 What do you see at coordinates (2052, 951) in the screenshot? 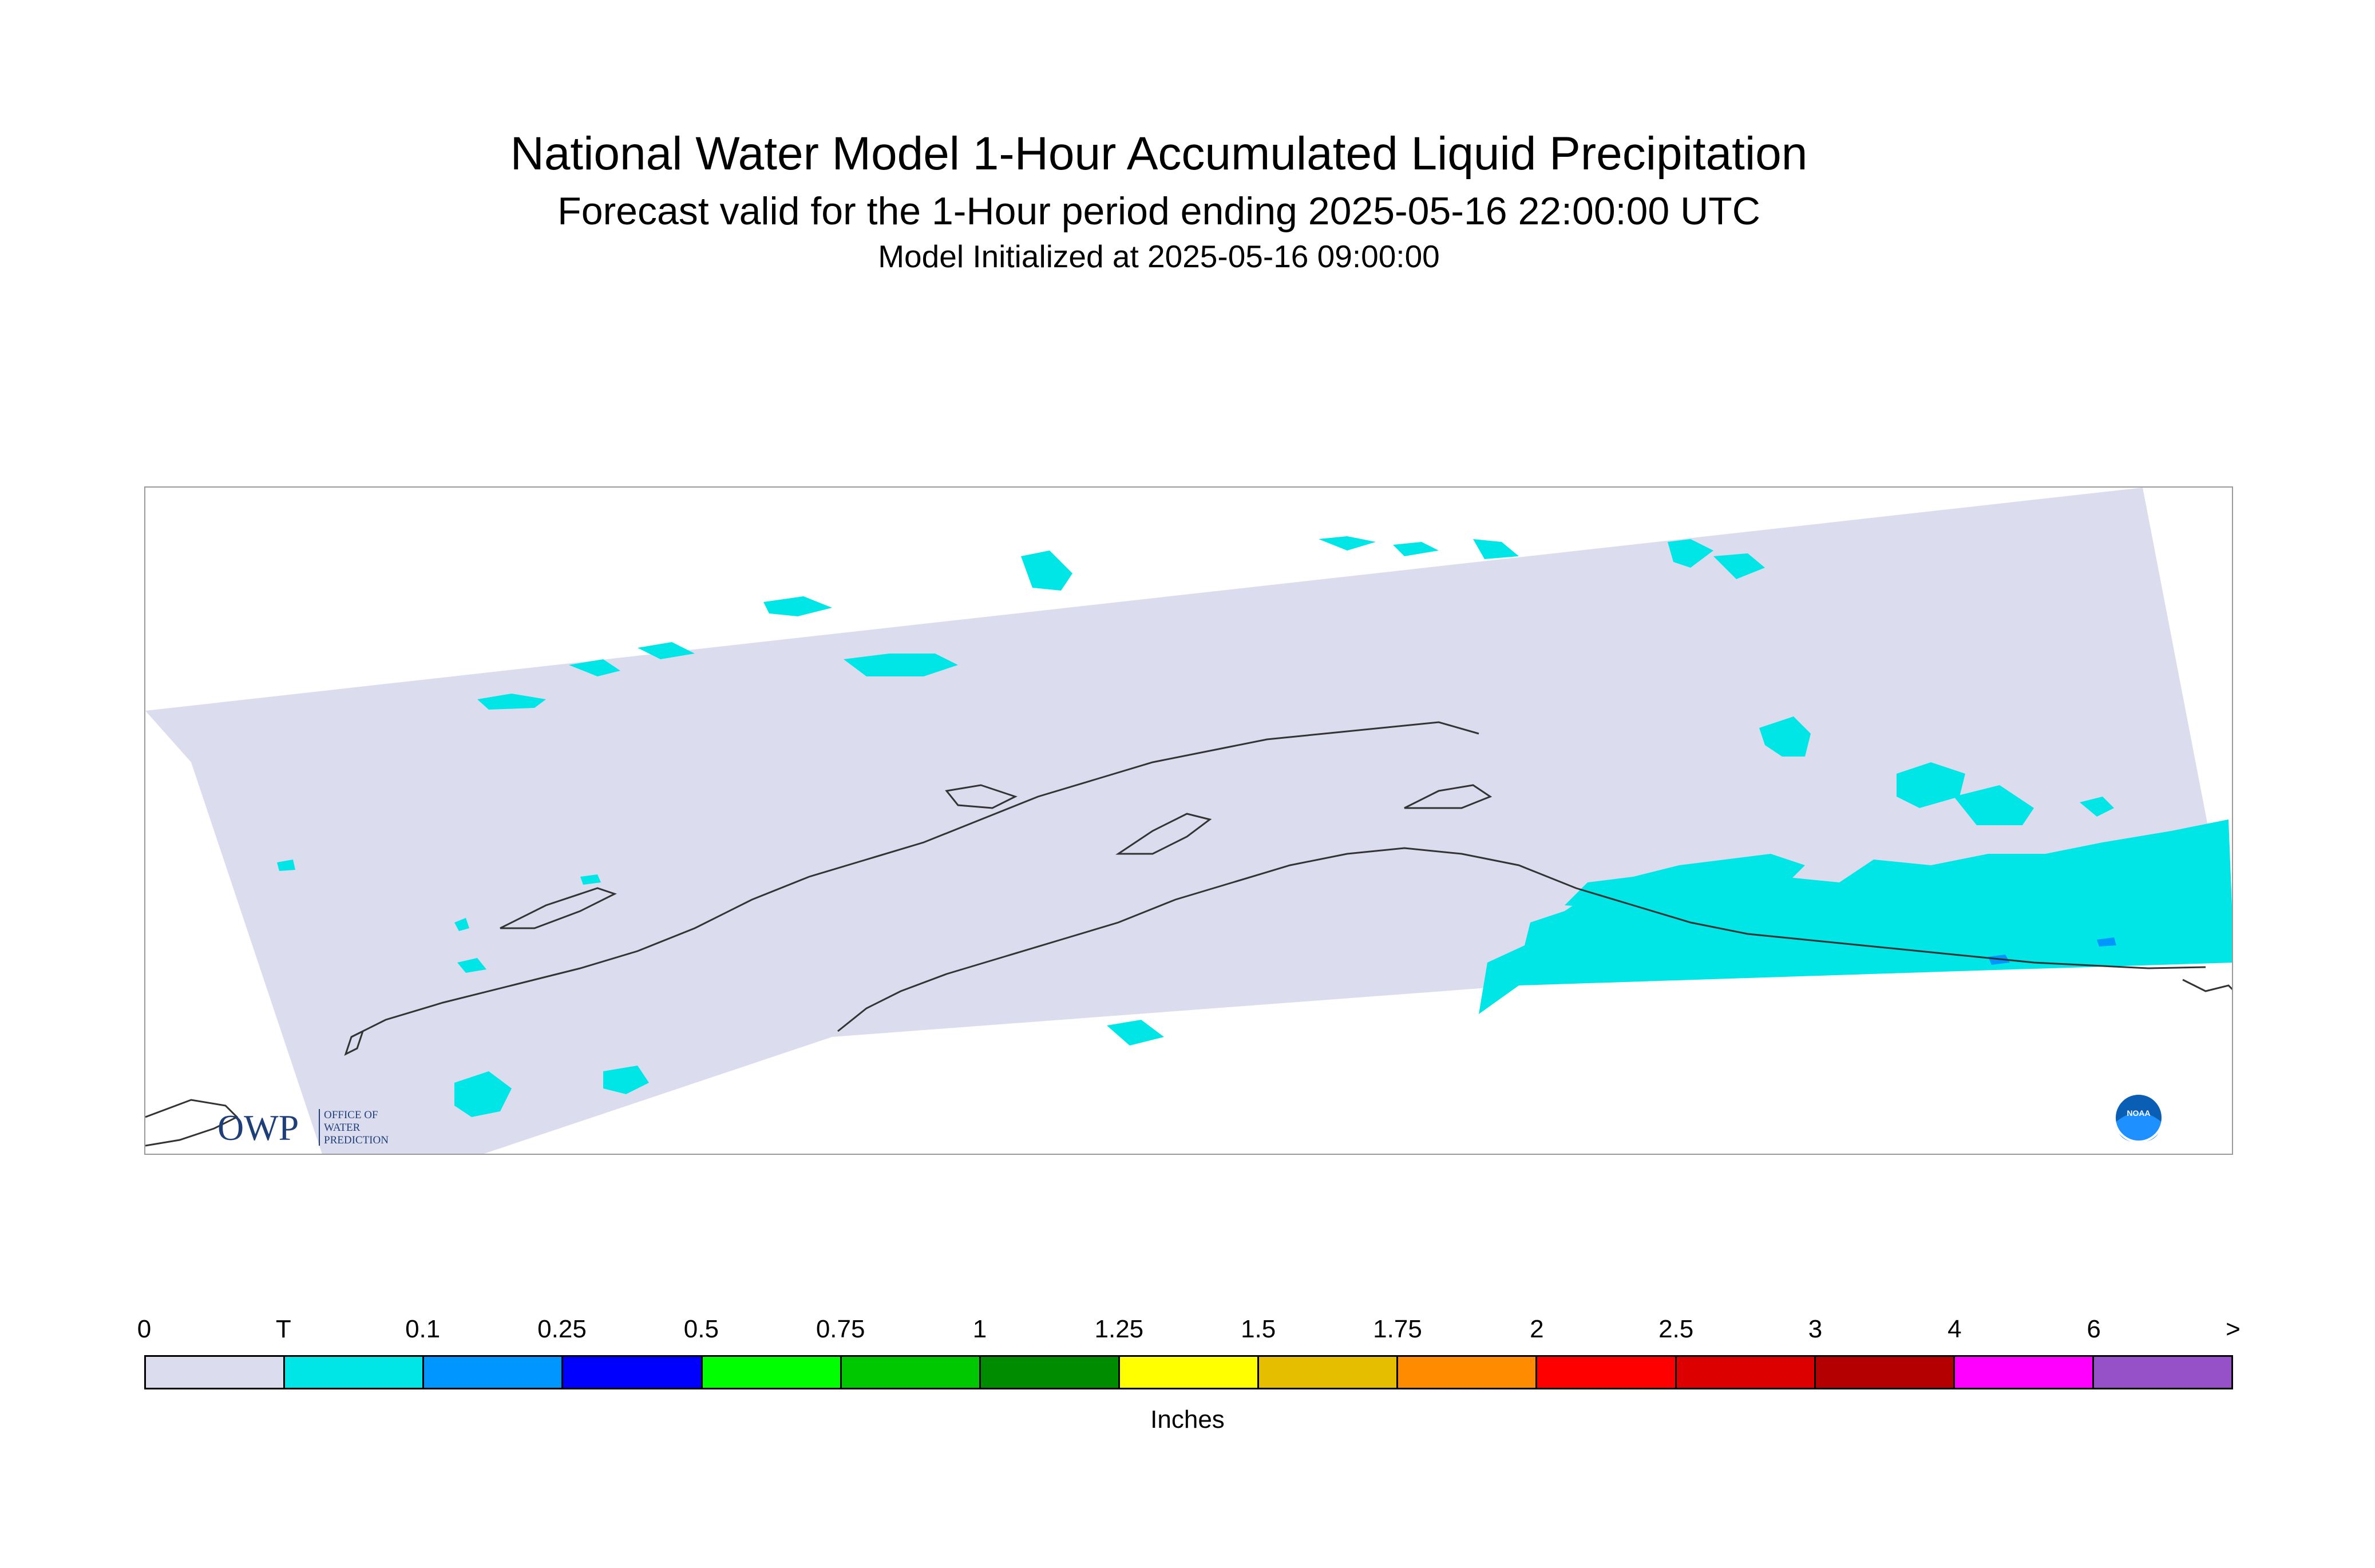
I see `precip-light-patch` at bounding box center [2052, 951].